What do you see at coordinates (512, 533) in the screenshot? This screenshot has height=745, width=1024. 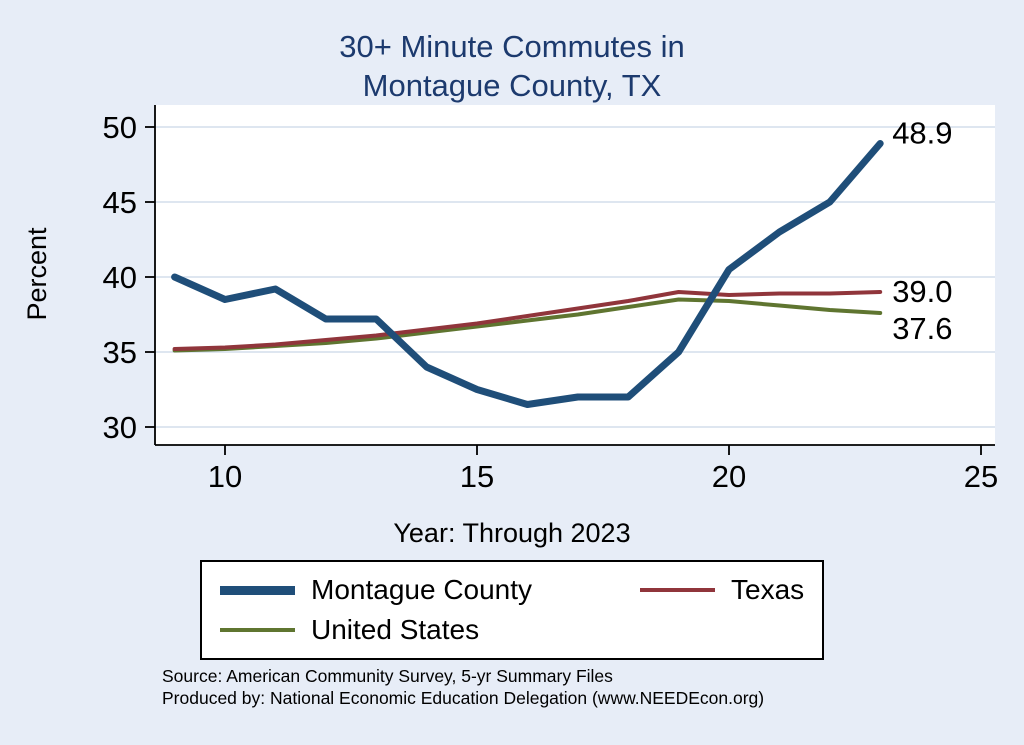 I see `x-axis-label: Year: Through 2023` at bounding box center [512, 533].